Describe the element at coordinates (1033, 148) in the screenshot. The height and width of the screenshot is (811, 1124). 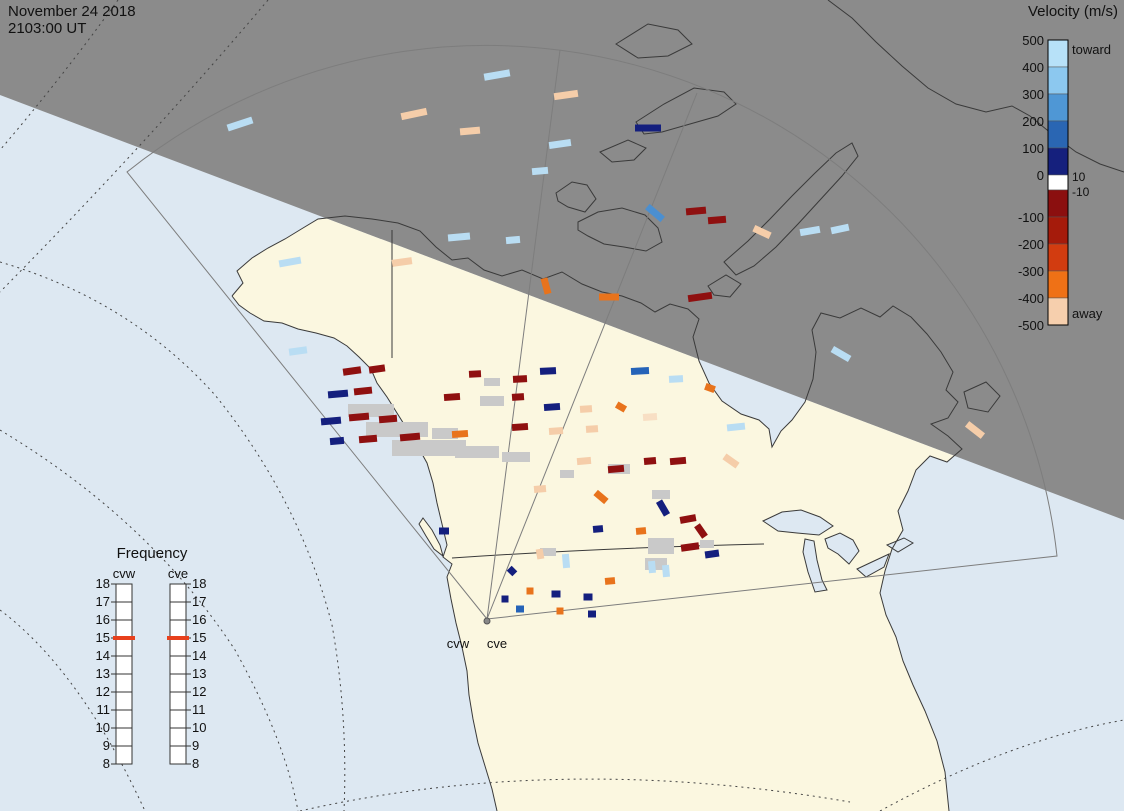
I see `colorbar-tick-label: 100` at that location.